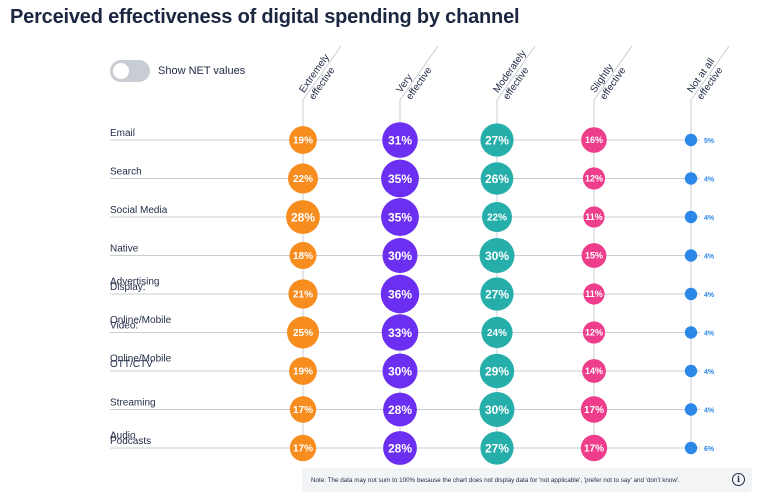 This screenshot has height=502, width=768. What do you see at coordinates (133, 403) in the screenshot?
I see `row-label: Streaming` at bounding box center [133, 403].